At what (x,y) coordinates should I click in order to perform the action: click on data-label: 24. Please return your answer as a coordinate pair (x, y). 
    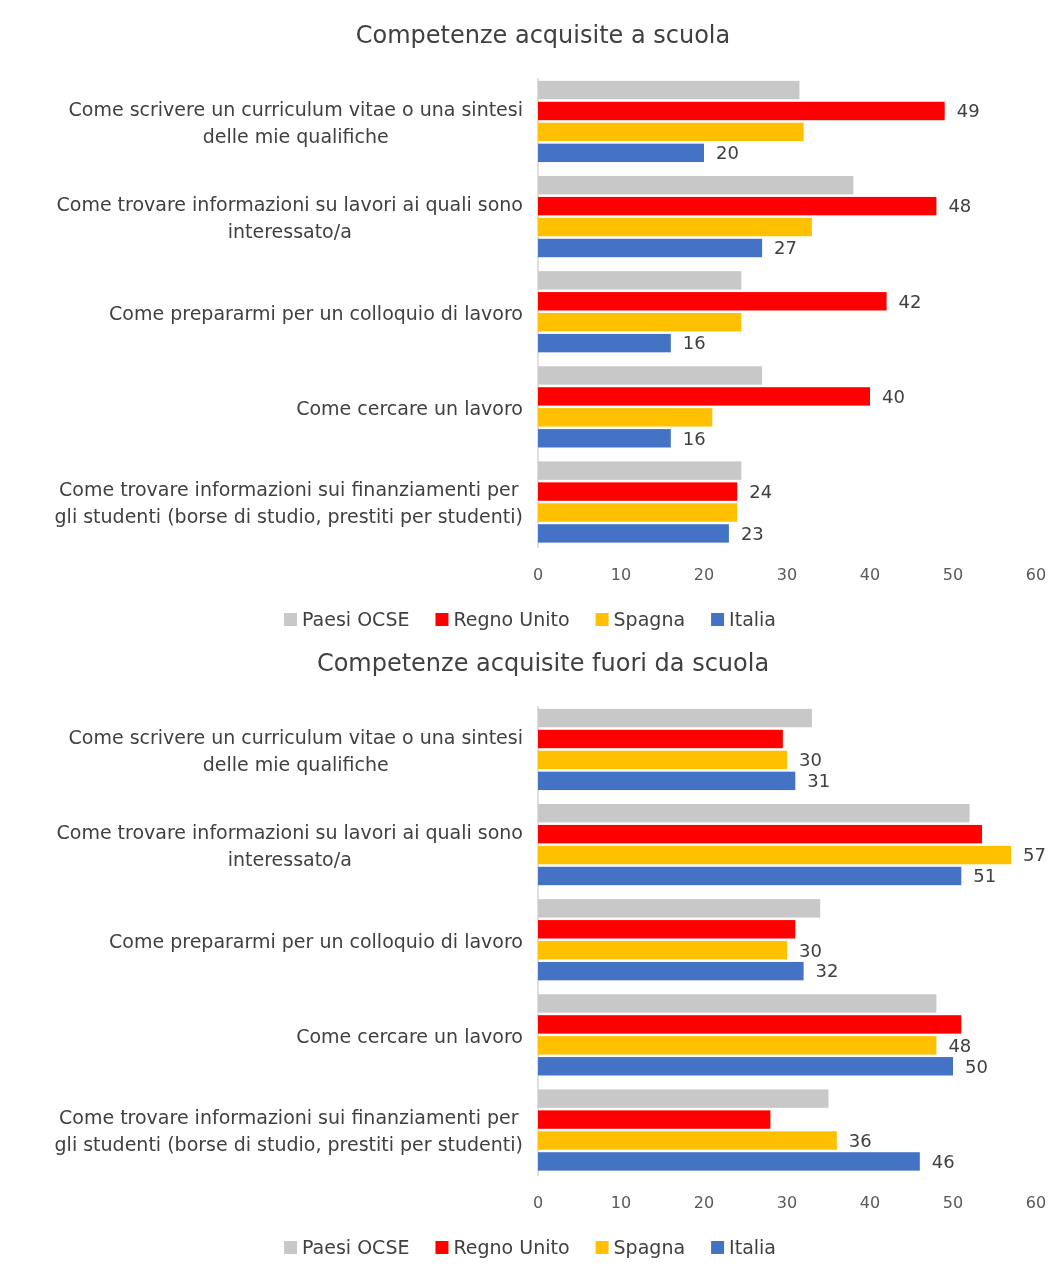
    Looking at the image, I should click on (761, 491).